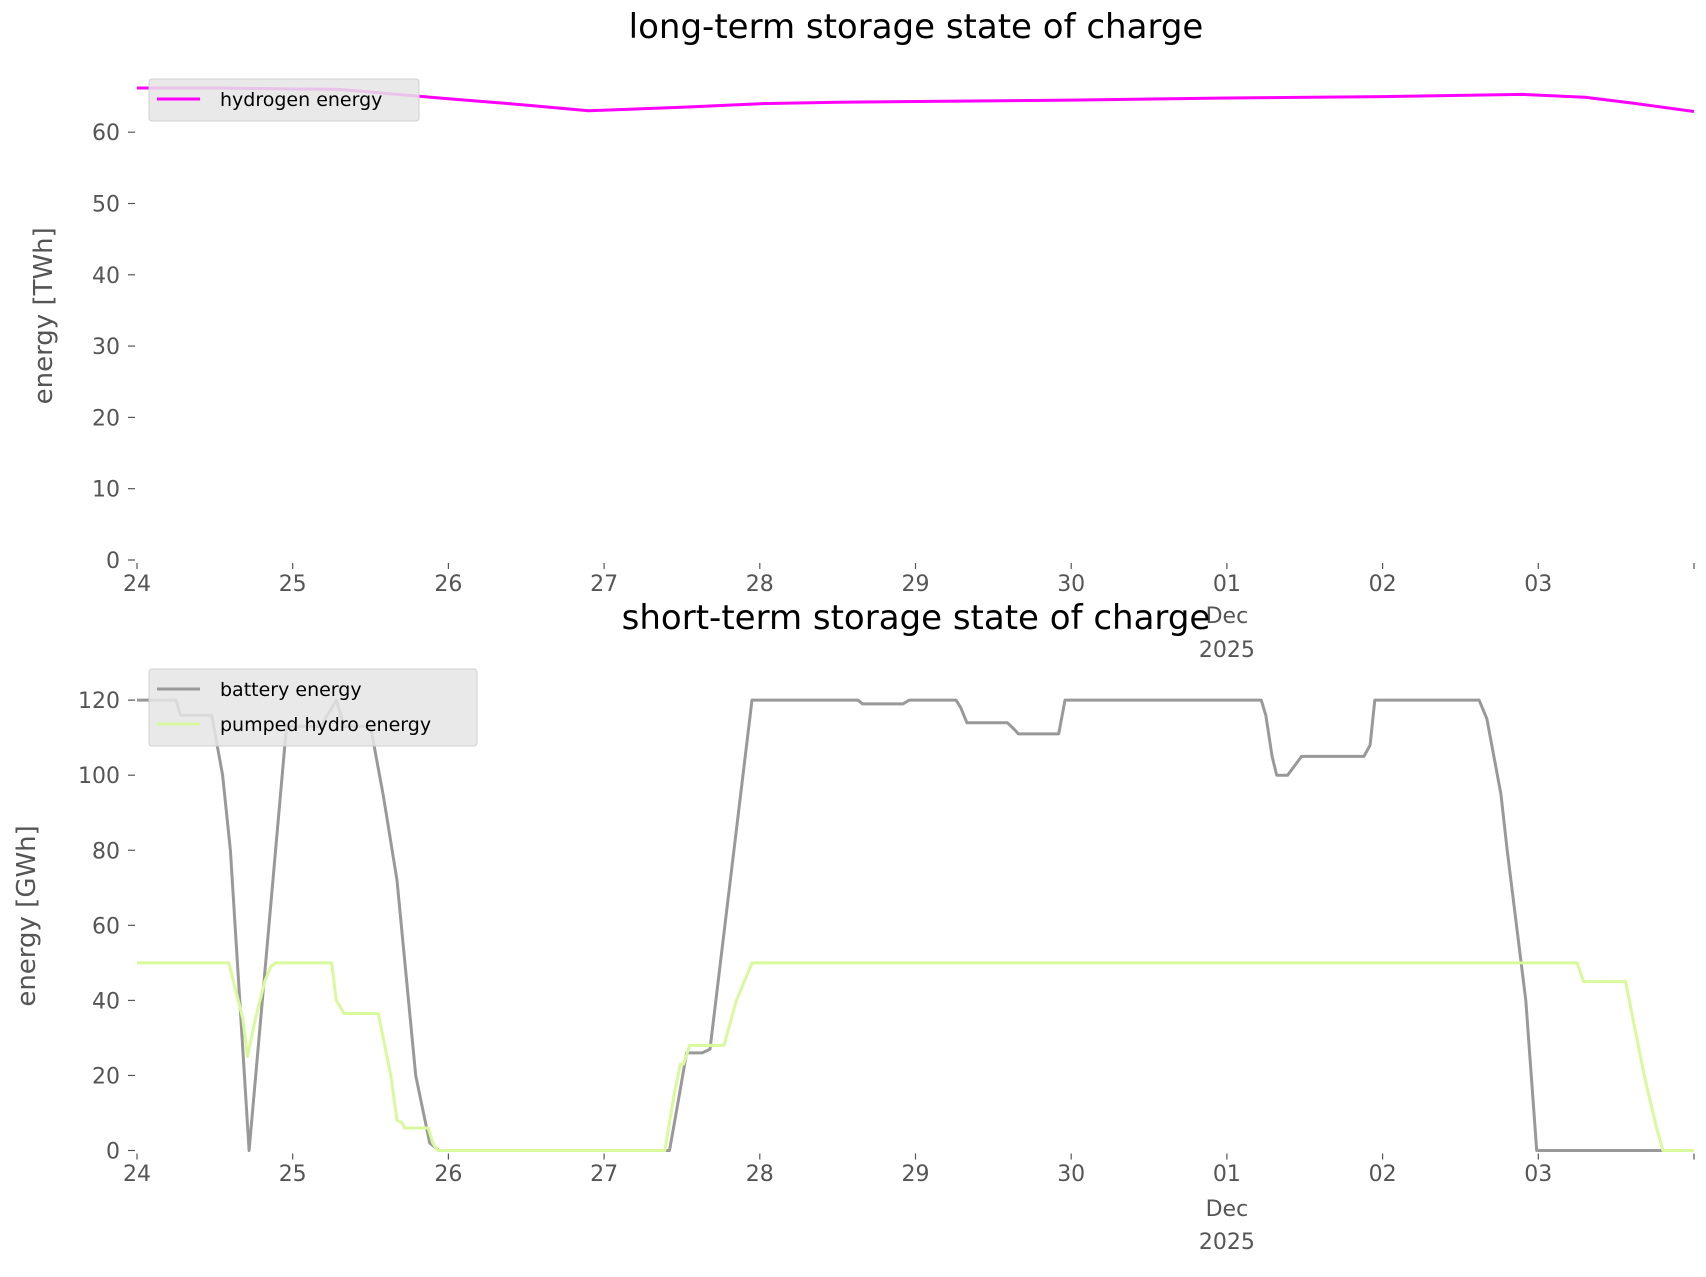 The image size is (1706, 1277). I want to click on y-tick-label: 10, so click(106, 490).